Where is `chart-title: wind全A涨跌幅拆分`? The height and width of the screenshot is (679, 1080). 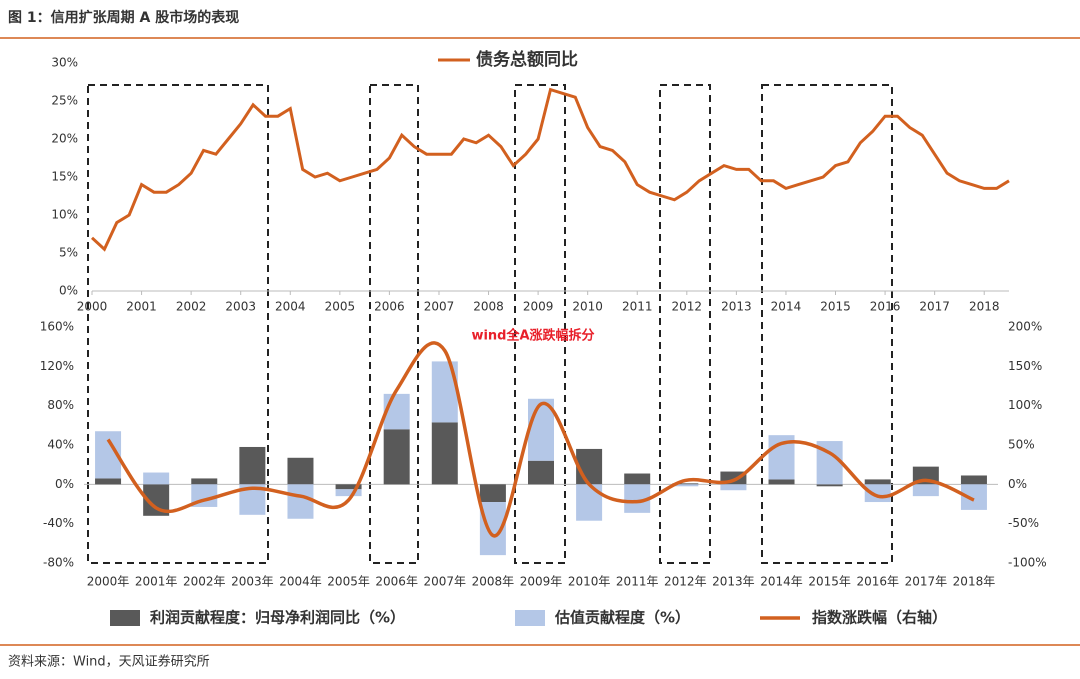
chart-title: wind全A涨跌幅拆分 is located at coordinates (532, 336).